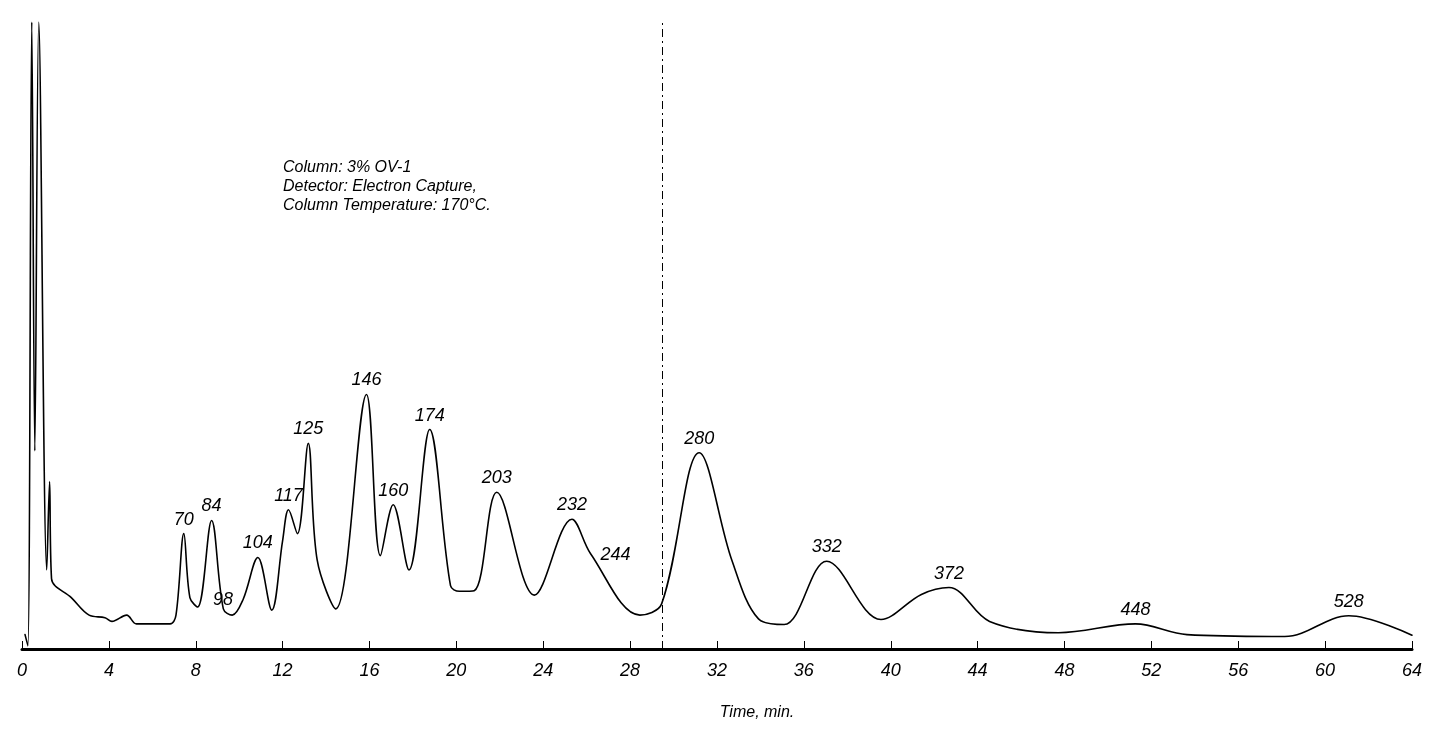 Image resolution: width=1442 pixels, height=739 pixels. Describe the element at coordinates (309, 428) in the screenshot. I see `annotation: 125` at that location.